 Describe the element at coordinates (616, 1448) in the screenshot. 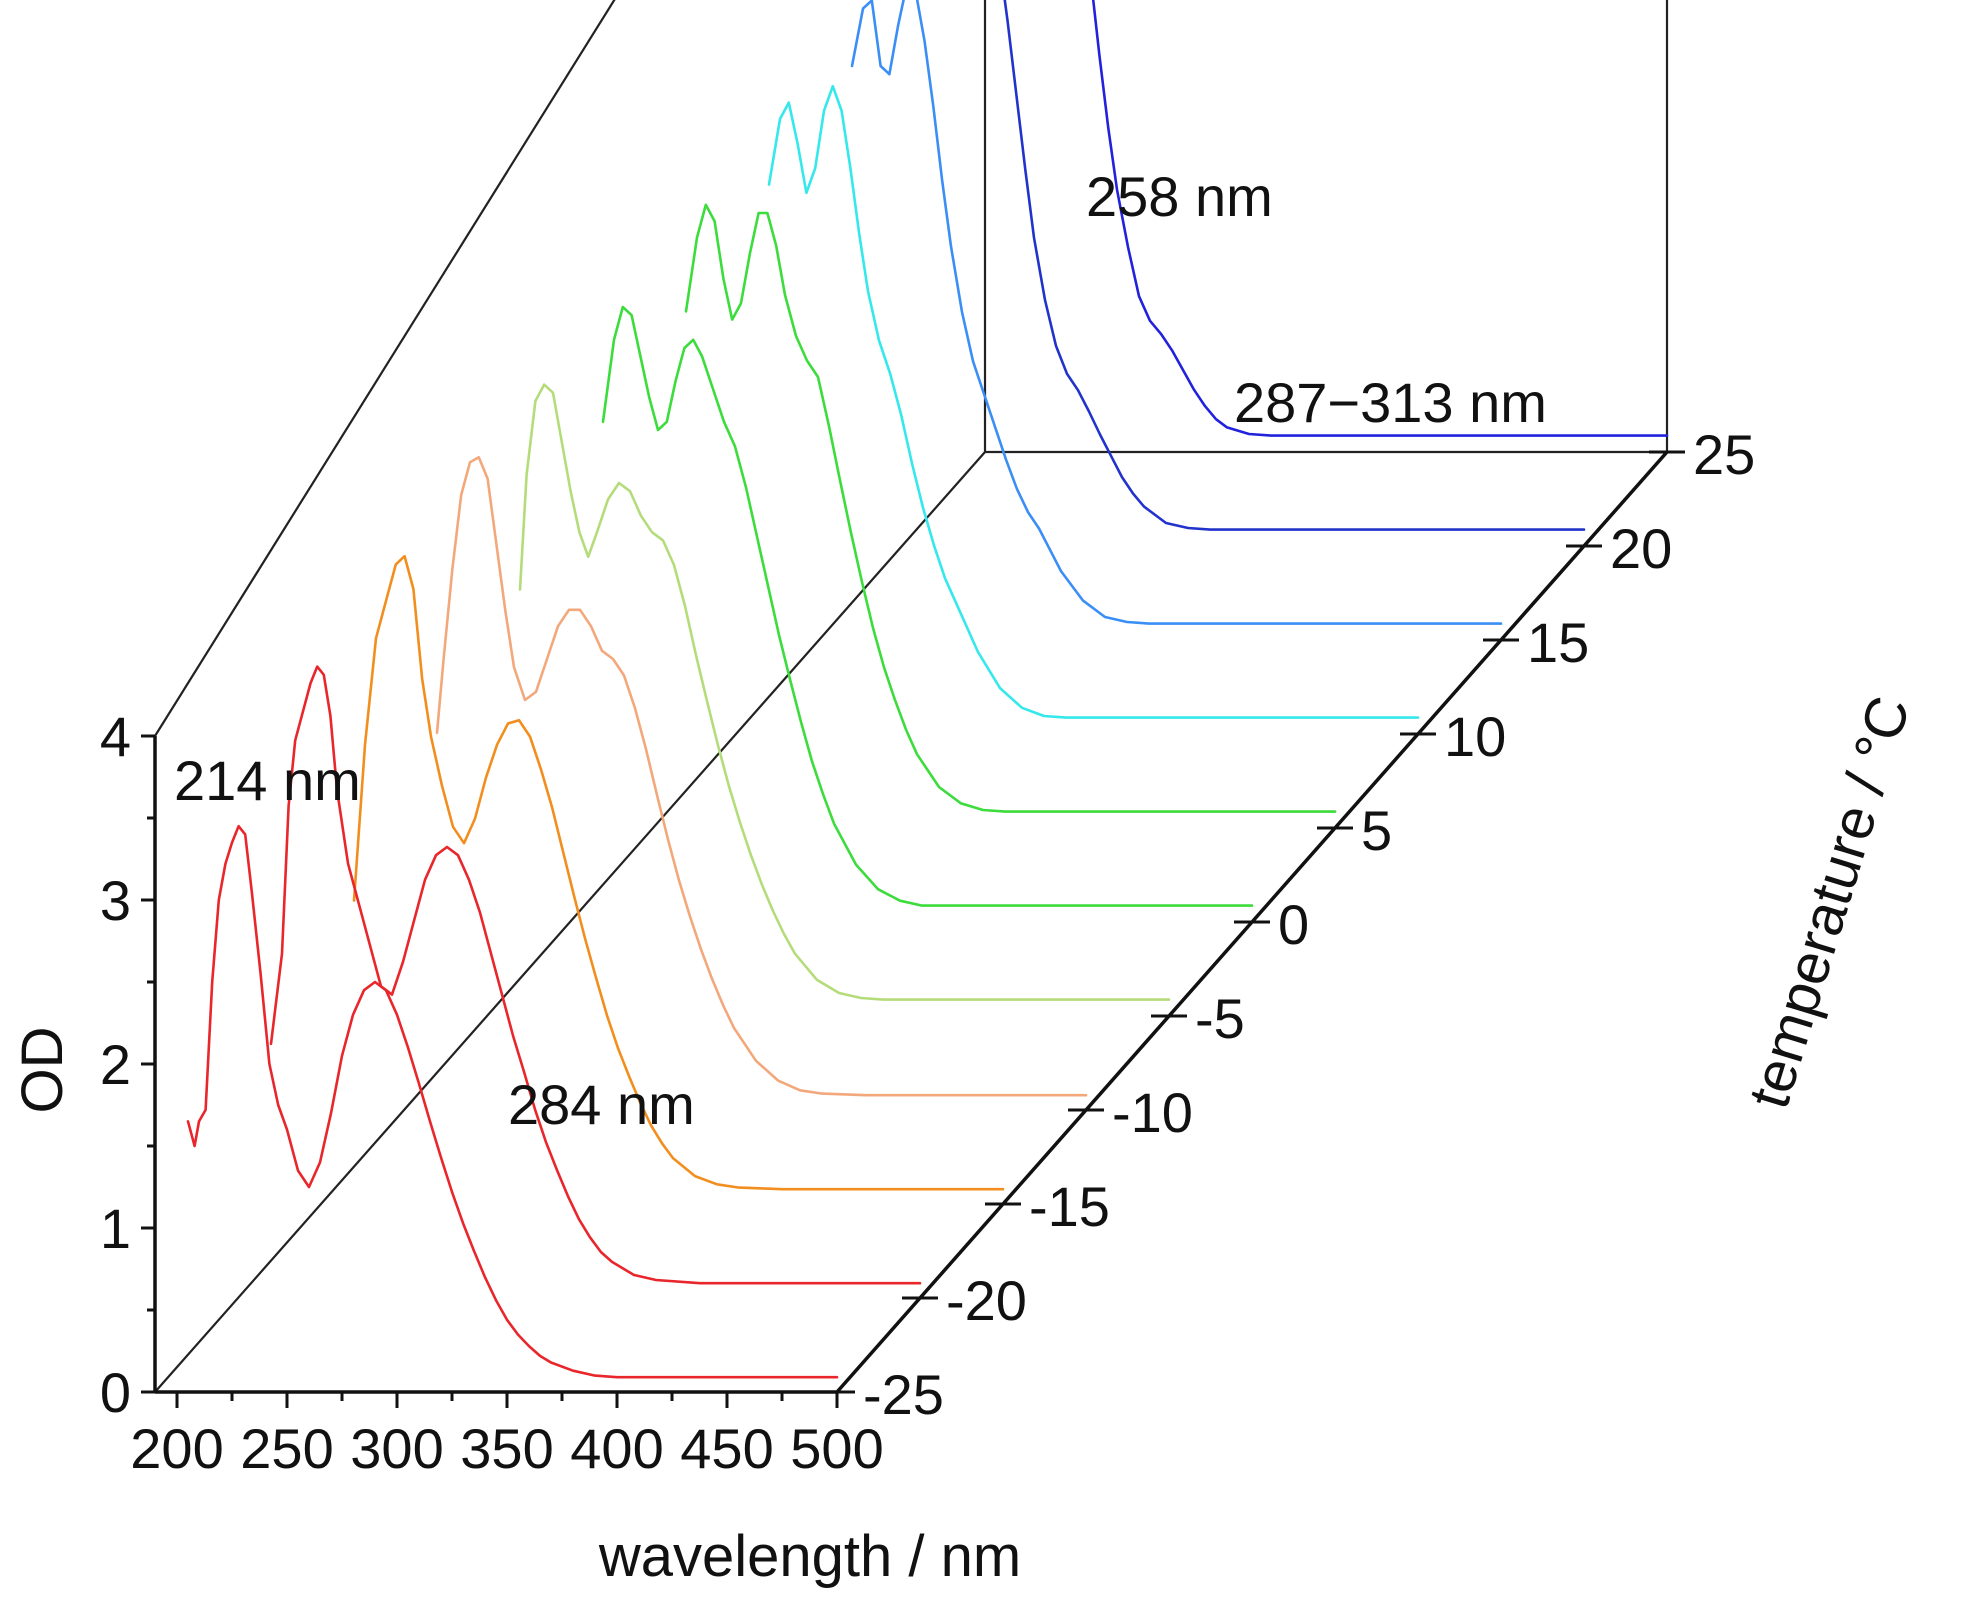

I see `x-tick-label: 400` at that location.